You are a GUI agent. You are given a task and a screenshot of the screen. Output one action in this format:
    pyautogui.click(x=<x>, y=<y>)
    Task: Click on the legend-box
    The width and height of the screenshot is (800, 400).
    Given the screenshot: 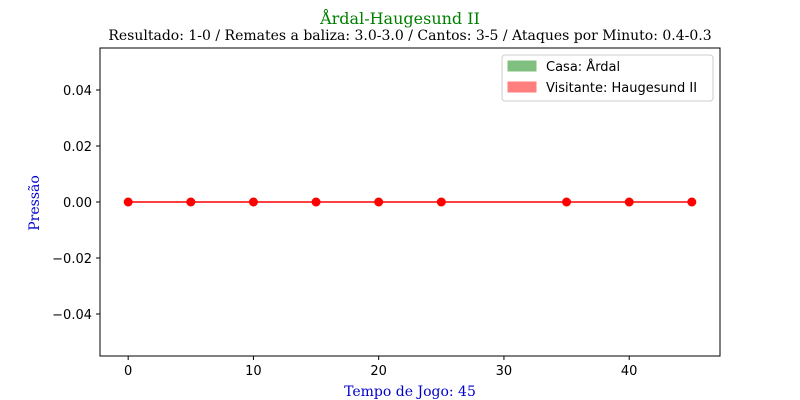 What is the action you would take?
    pyautogui.click(x=607, y=78)
    